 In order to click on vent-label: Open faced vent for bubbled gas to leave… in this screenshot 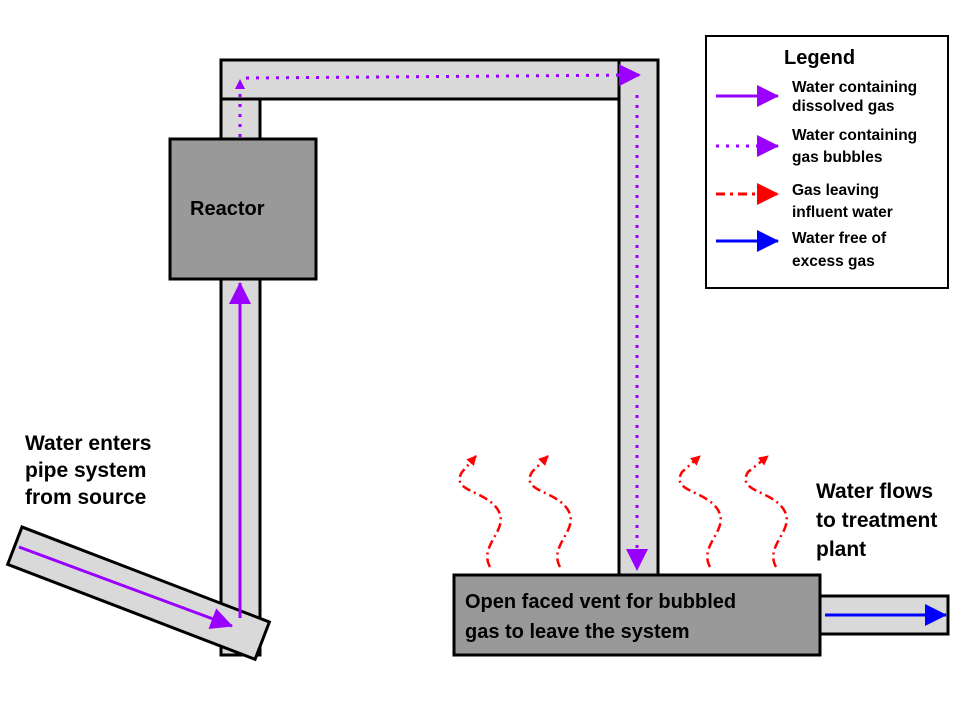, I will do `click(603, 617)`.